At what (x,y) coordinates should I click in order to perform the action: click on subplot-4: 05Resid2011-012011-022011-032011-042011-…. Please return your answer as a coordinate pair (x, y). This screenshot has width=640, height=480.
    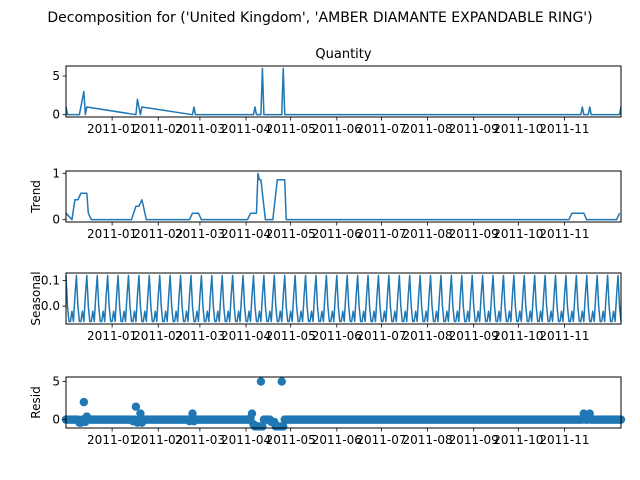
    Looking at the image, I should click on (327, 411).